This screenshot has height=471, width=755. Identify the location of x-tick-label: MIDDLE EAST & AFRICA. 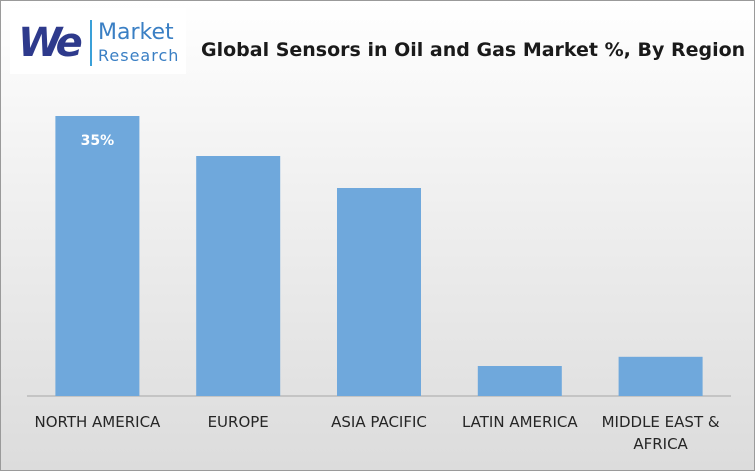
(660, 433).